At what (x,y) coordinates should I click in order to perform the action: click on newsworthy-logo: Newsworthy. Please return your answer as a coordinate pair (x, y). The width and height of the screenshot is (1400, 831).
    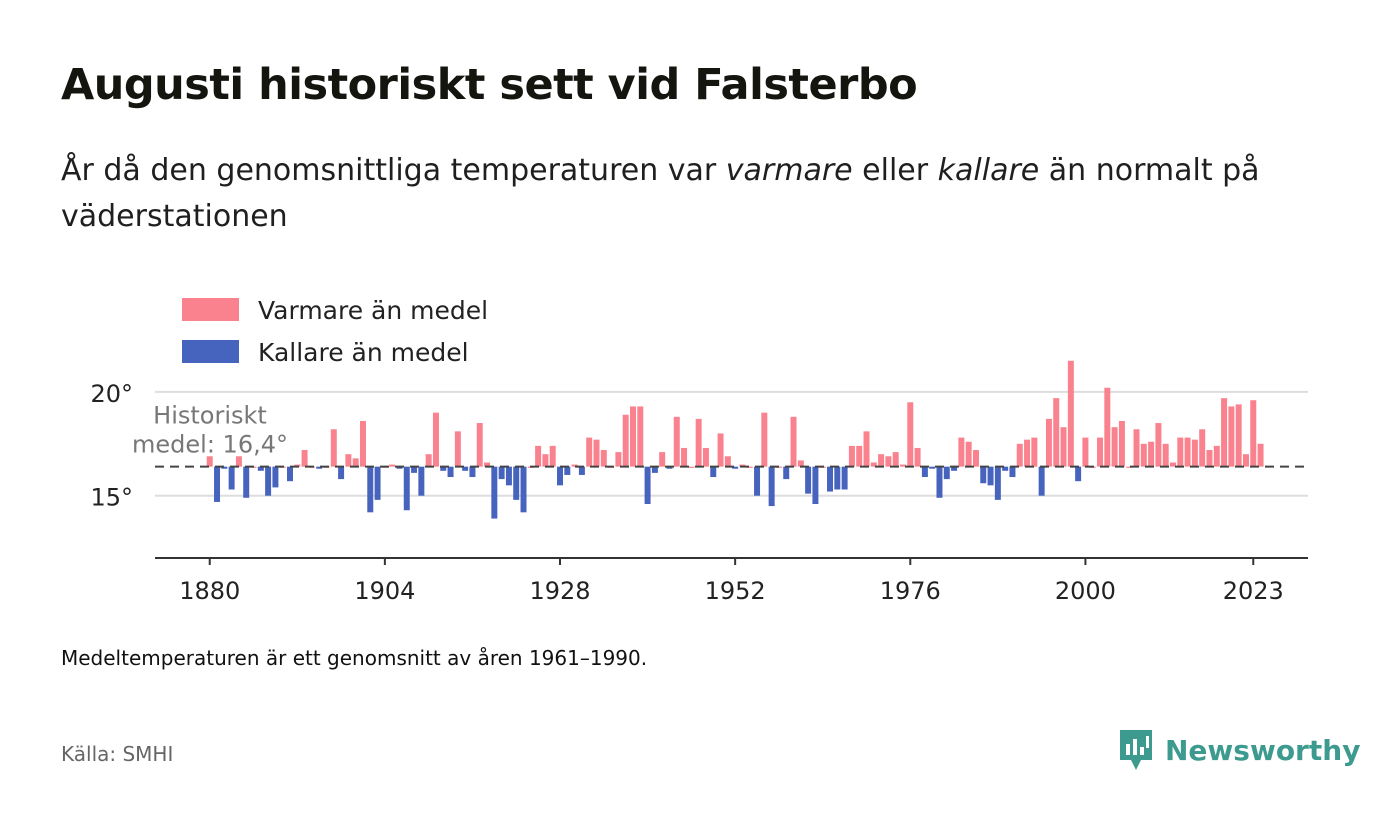
    Looking at the image, I should click on (1238, 750).